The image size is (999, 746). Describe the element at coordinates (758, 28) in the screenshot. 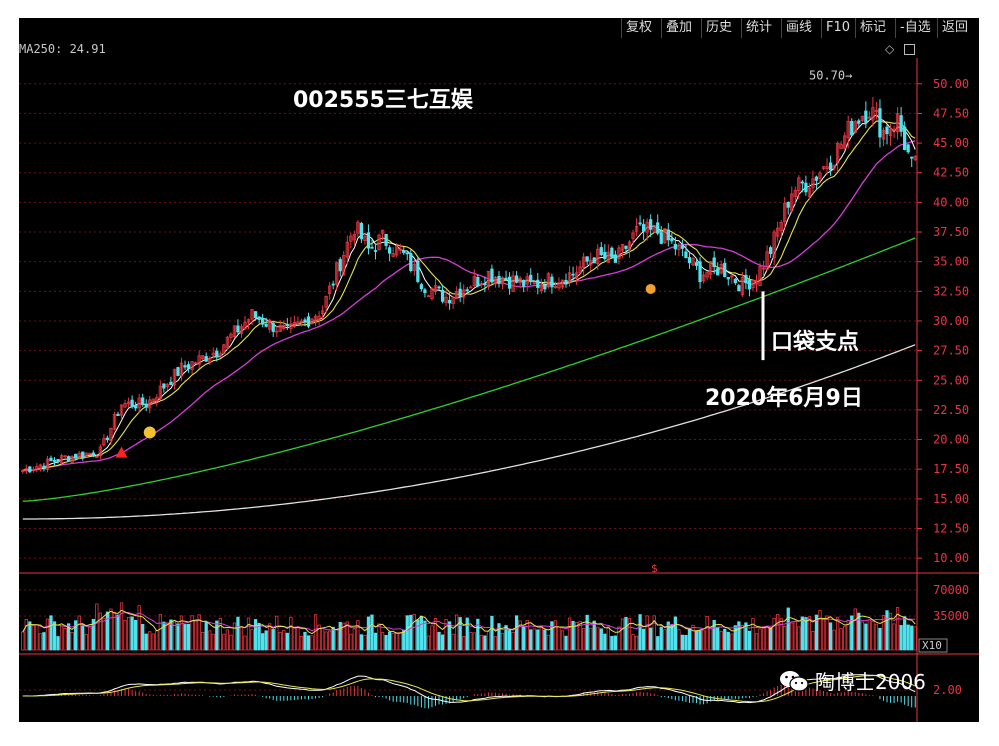

I see `toolbar-button-3: 统计` at that location.